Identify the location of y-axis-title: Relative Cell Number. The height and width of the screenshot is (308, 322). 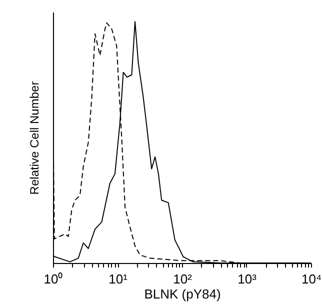
(35, 138).